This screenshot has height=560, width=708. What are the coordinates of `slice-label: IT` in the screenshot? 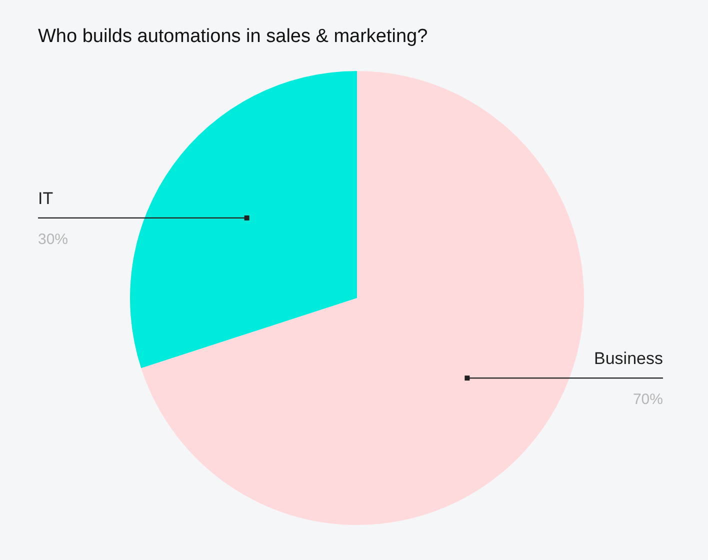 It's located at (46, 198).